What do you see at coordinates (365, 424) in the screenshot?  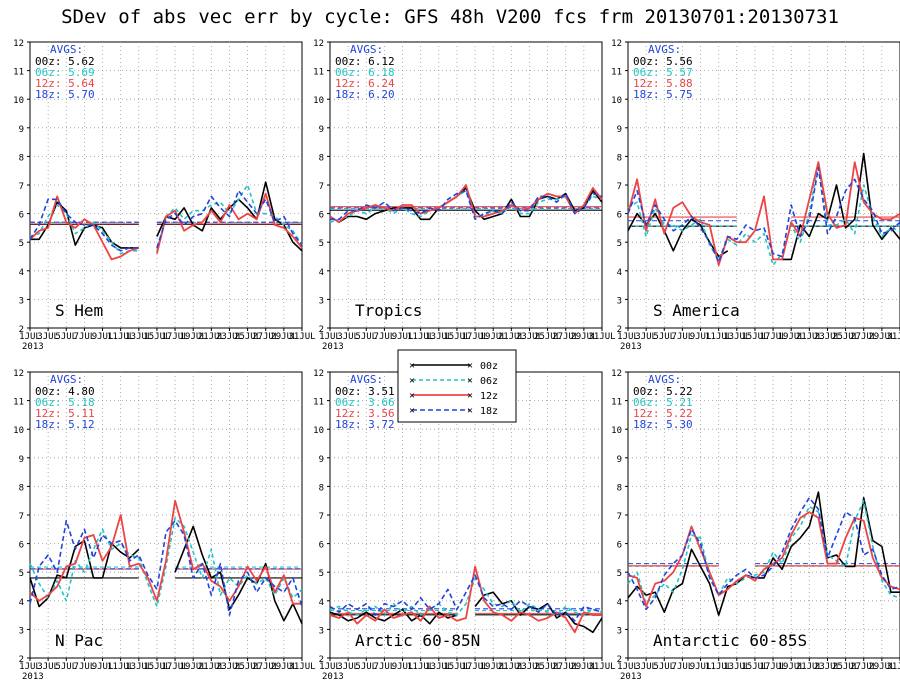 I see `avg-value-18z: 18z: 3.72` at bounding box center [365, 424].